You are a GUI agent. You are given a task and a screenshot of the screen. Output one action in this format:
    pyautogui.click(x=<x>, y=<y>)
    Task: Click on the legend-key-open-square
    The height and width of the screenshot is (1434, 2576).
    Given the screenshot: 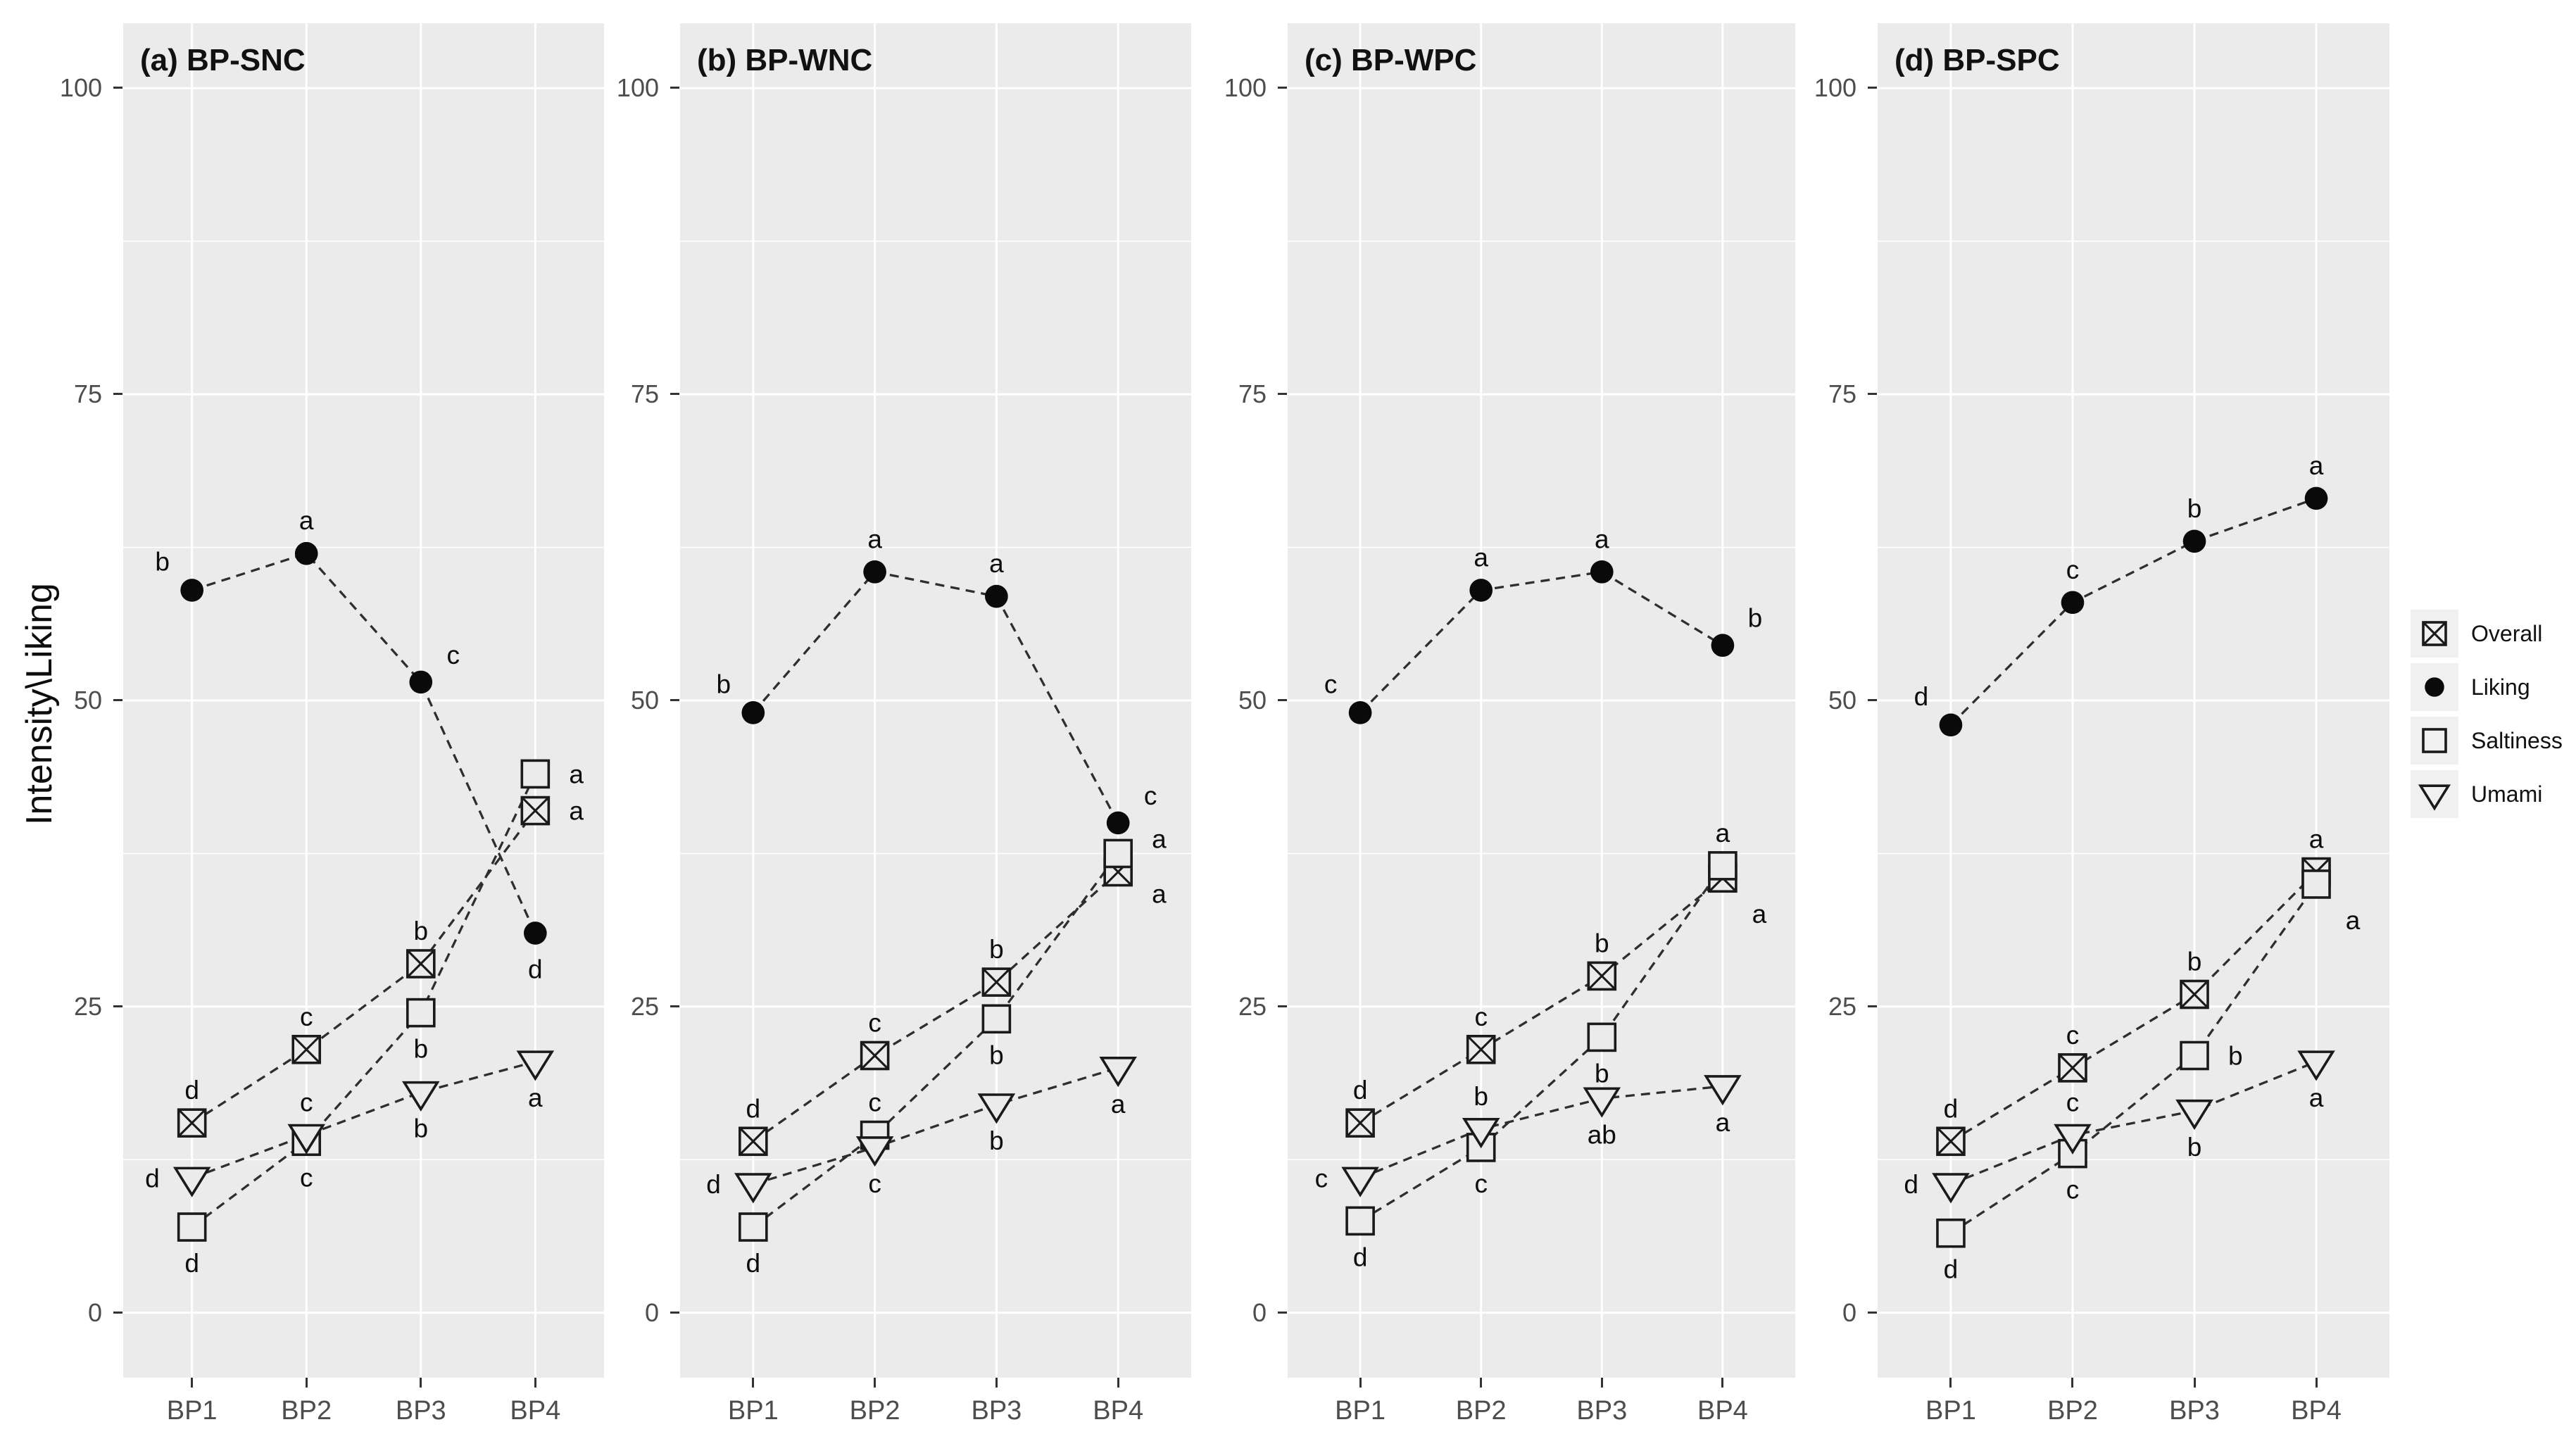 What is the action you would take?
    pyautogui.click(x=2434, y=741)
    